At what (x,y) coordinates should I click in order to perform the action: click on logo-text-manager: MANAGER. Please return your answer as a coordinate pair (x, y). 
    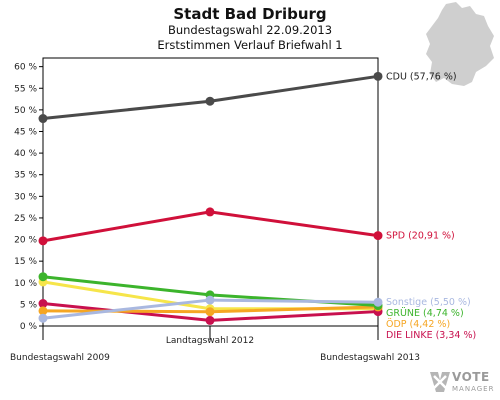
    Looking at the image, I should click on (473, 389).